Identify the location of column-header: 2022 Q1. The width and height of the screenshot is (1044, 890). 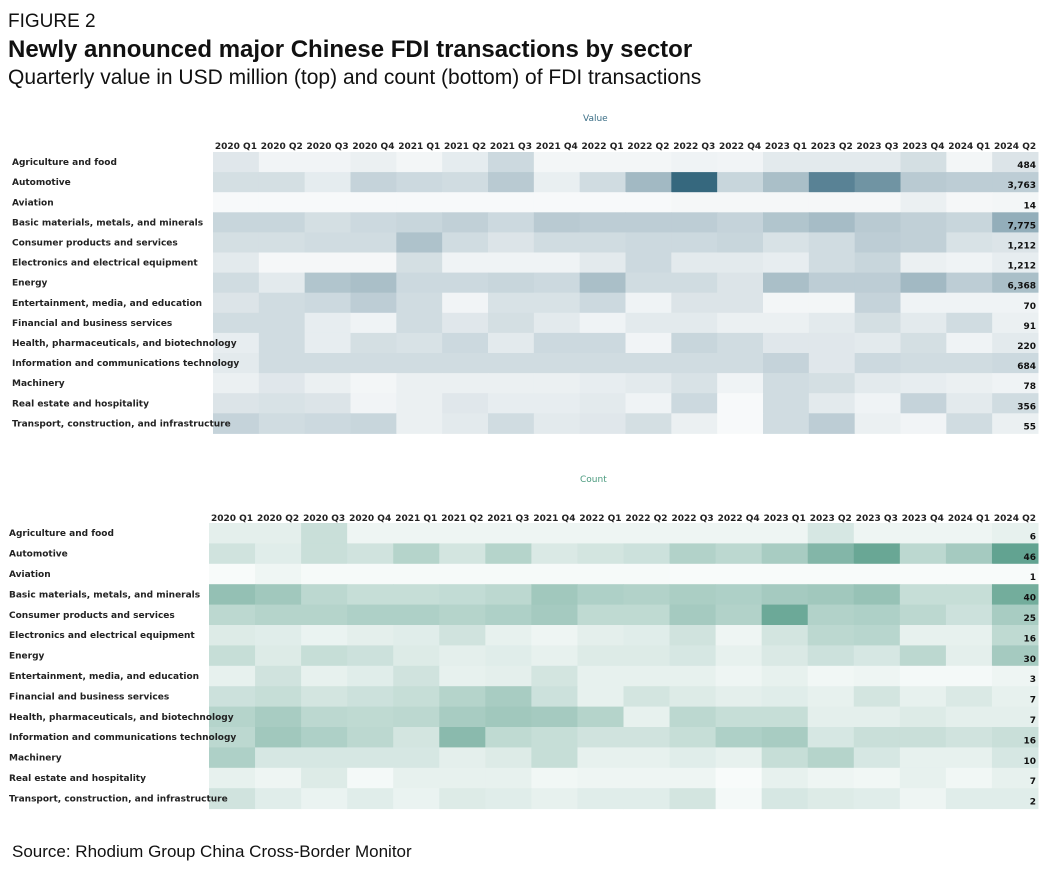
(603, 147).